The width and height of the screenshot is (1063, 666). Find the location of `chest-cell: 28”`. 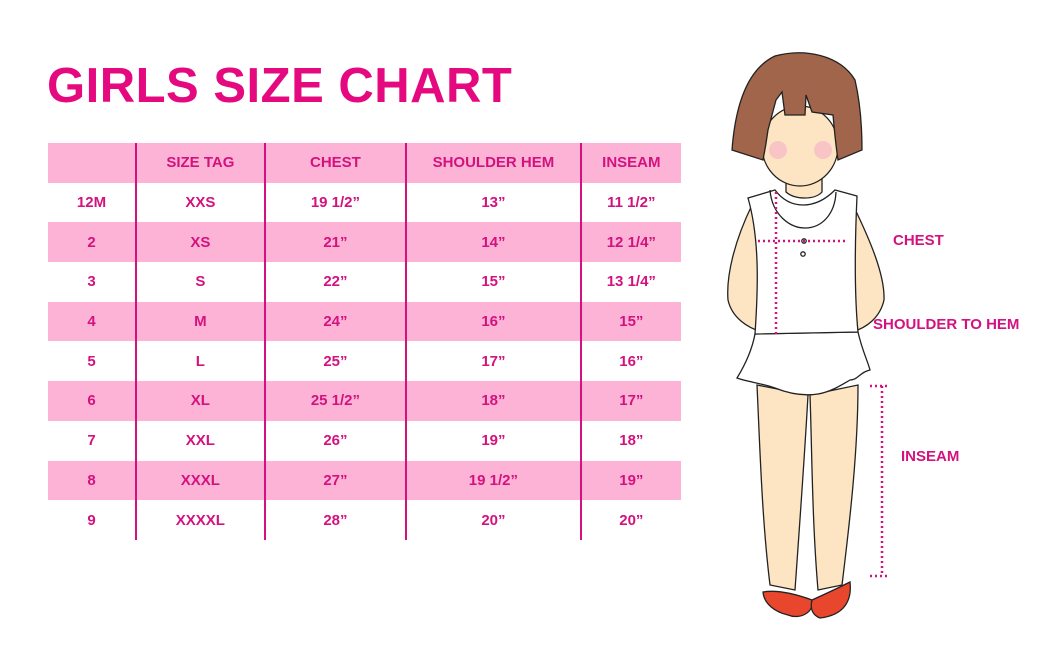

chest-cell: 28” is located at coordinates (335, 520).